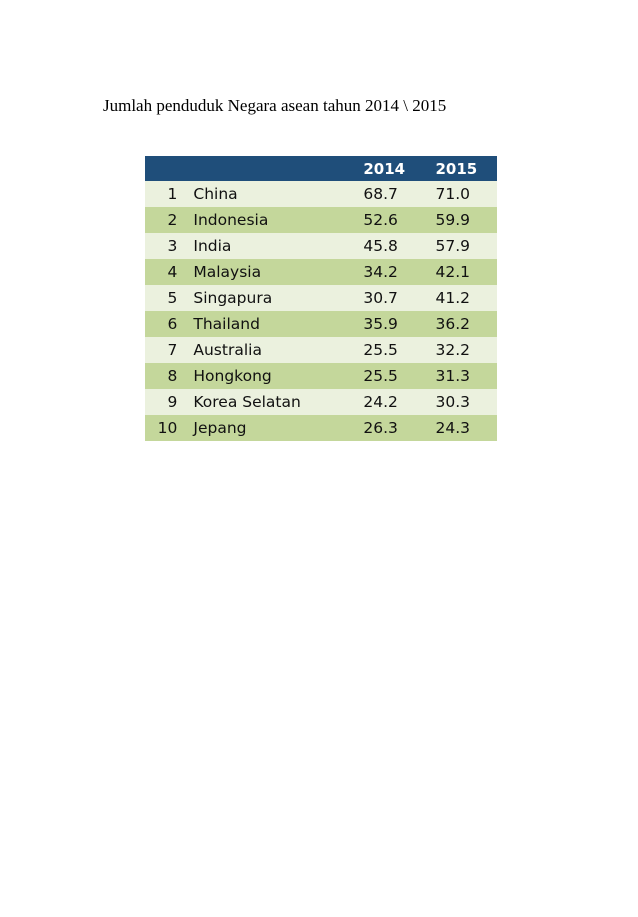  I want to click on table-row: 9 Korea Selatan 24.2 30.3, so click(321, 402).